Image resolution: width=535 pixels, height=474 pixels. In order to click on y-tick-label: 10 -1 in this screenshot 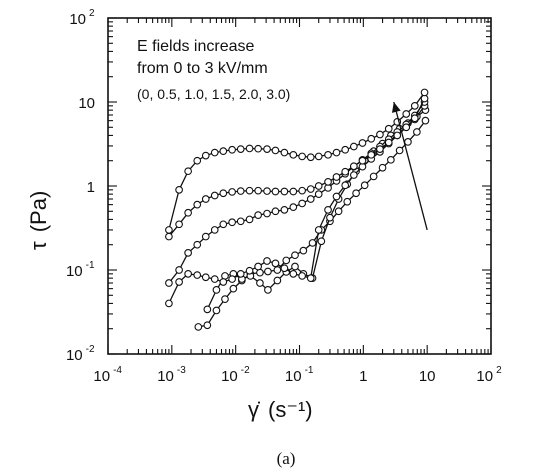, I will do `click(80, 270)`.